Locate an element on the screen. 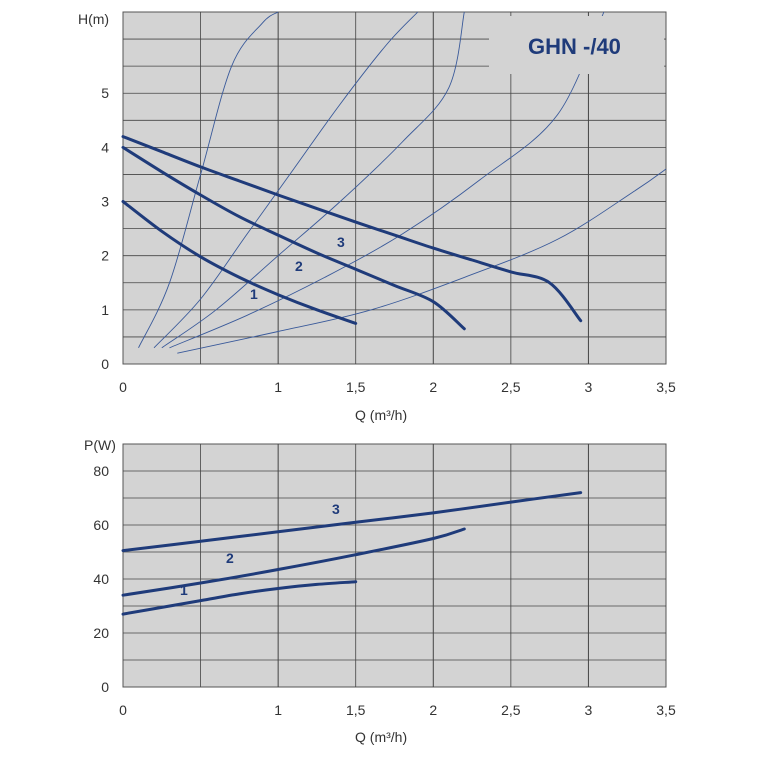 The height and width of the screenshot is (760, 758). head-y-tick-label: 3 is located at coordinates (105, 202).